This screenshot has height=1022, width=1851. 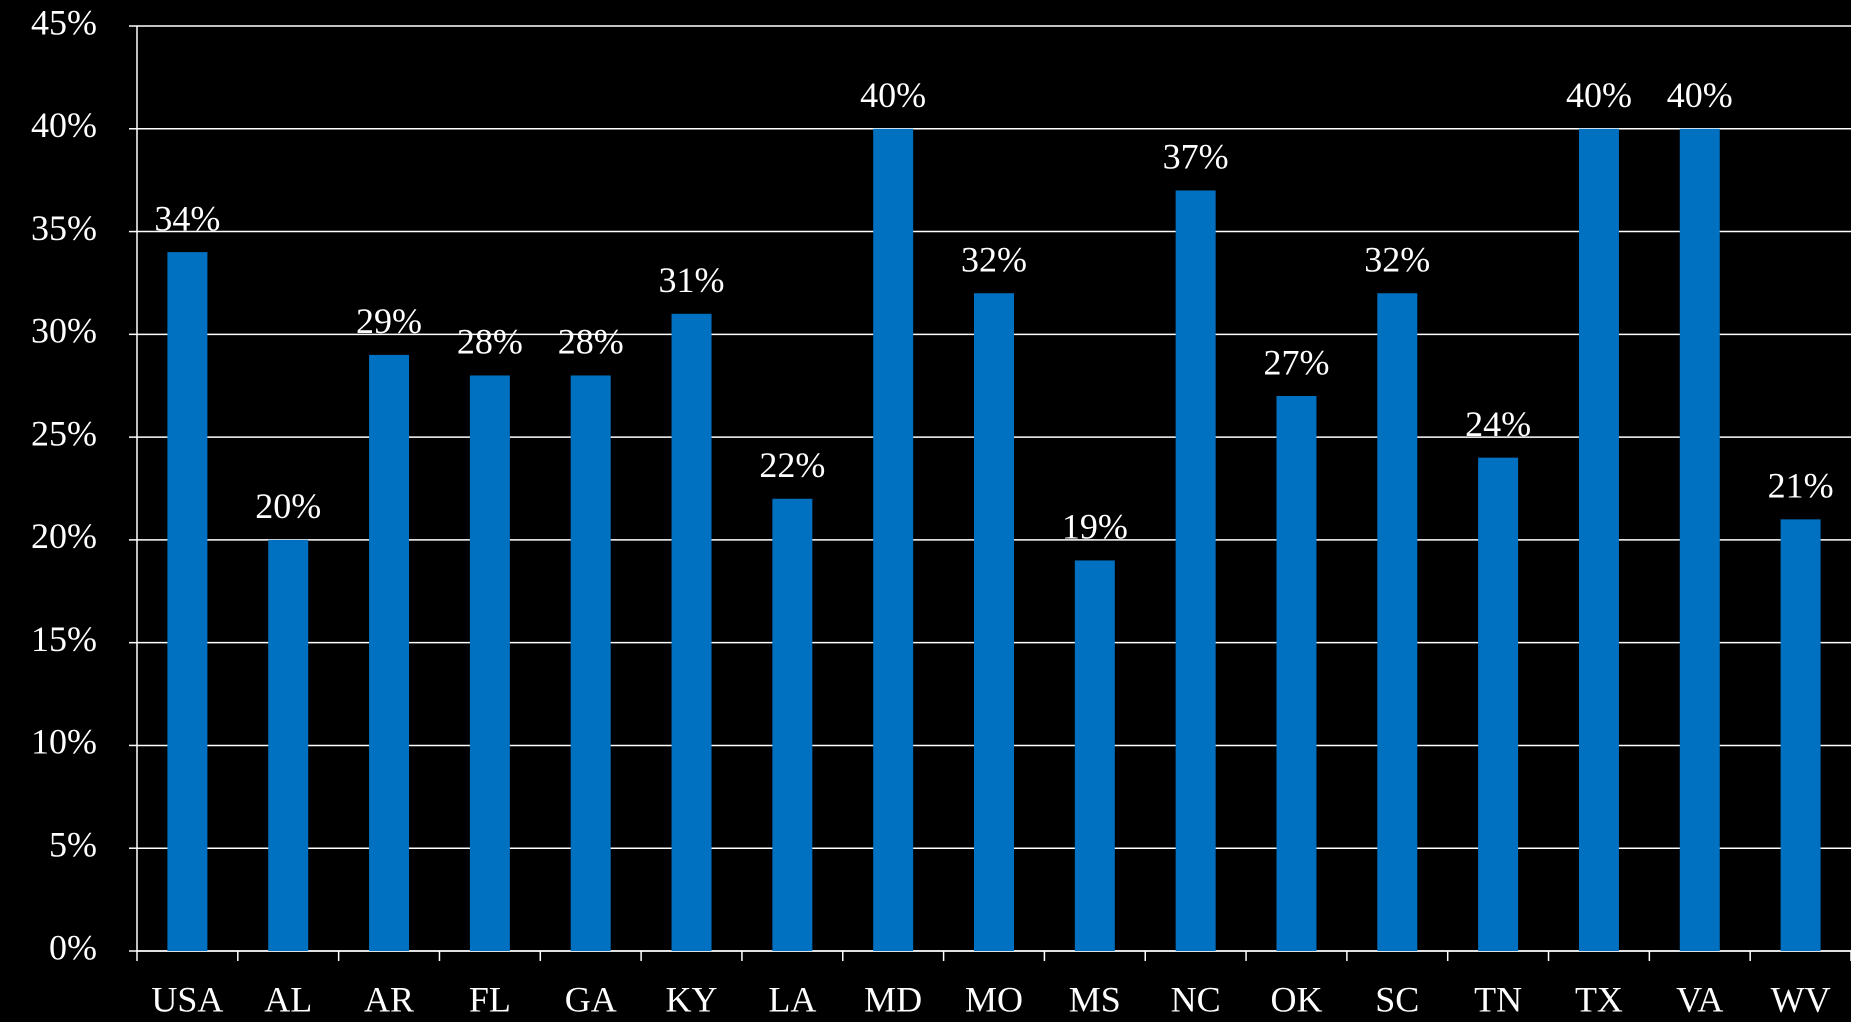 What do you see at coordinates (288, 506) in the screenshot?
I see `data-label: 20%` at bounding box center [288, 506].